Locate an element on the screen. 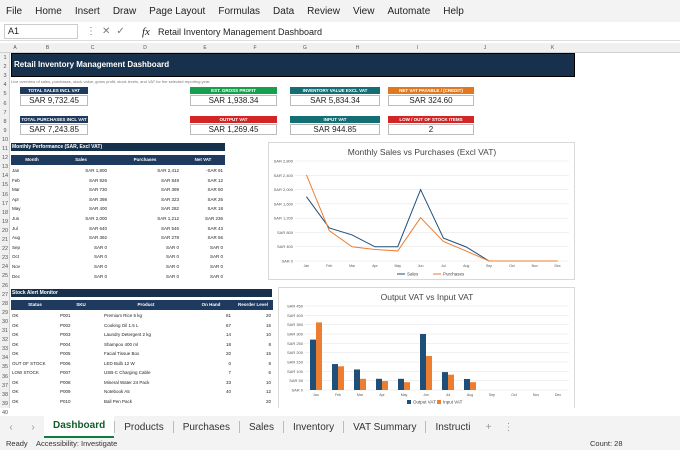  ribbon-tab-file: File is located at coordinates (14, 11).